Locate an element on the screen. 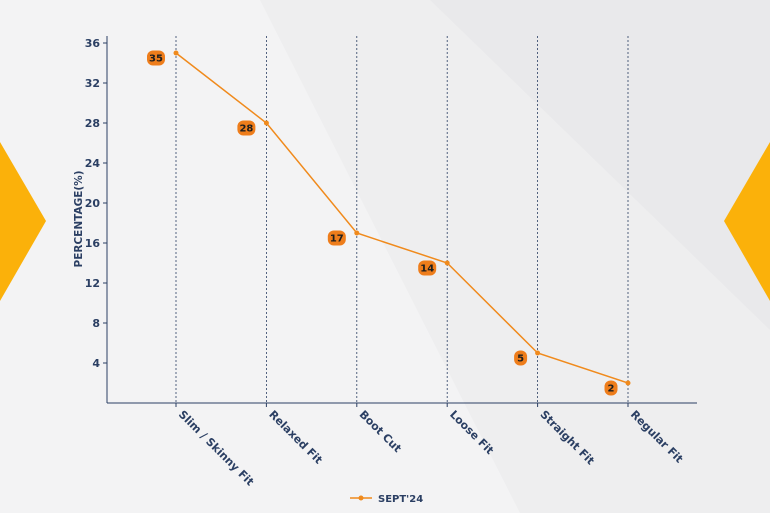  y-tick-label: 8 is located at coordinates (96, 323).